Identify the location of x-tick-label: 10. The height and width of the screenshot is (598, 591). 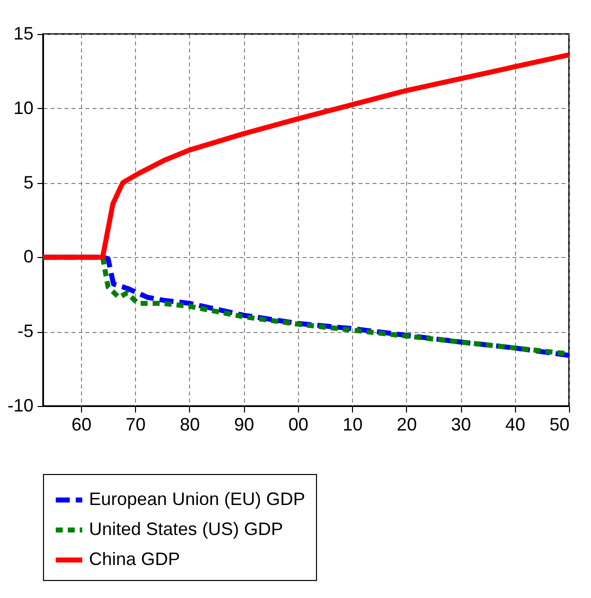
(352, 424).